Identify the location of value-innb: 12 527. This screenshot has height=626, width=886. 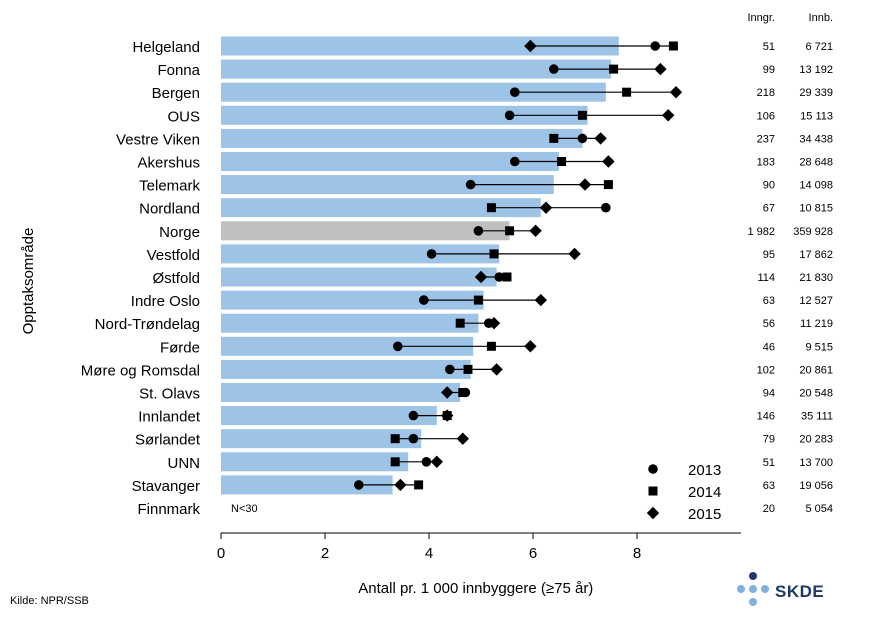
(816, 301).